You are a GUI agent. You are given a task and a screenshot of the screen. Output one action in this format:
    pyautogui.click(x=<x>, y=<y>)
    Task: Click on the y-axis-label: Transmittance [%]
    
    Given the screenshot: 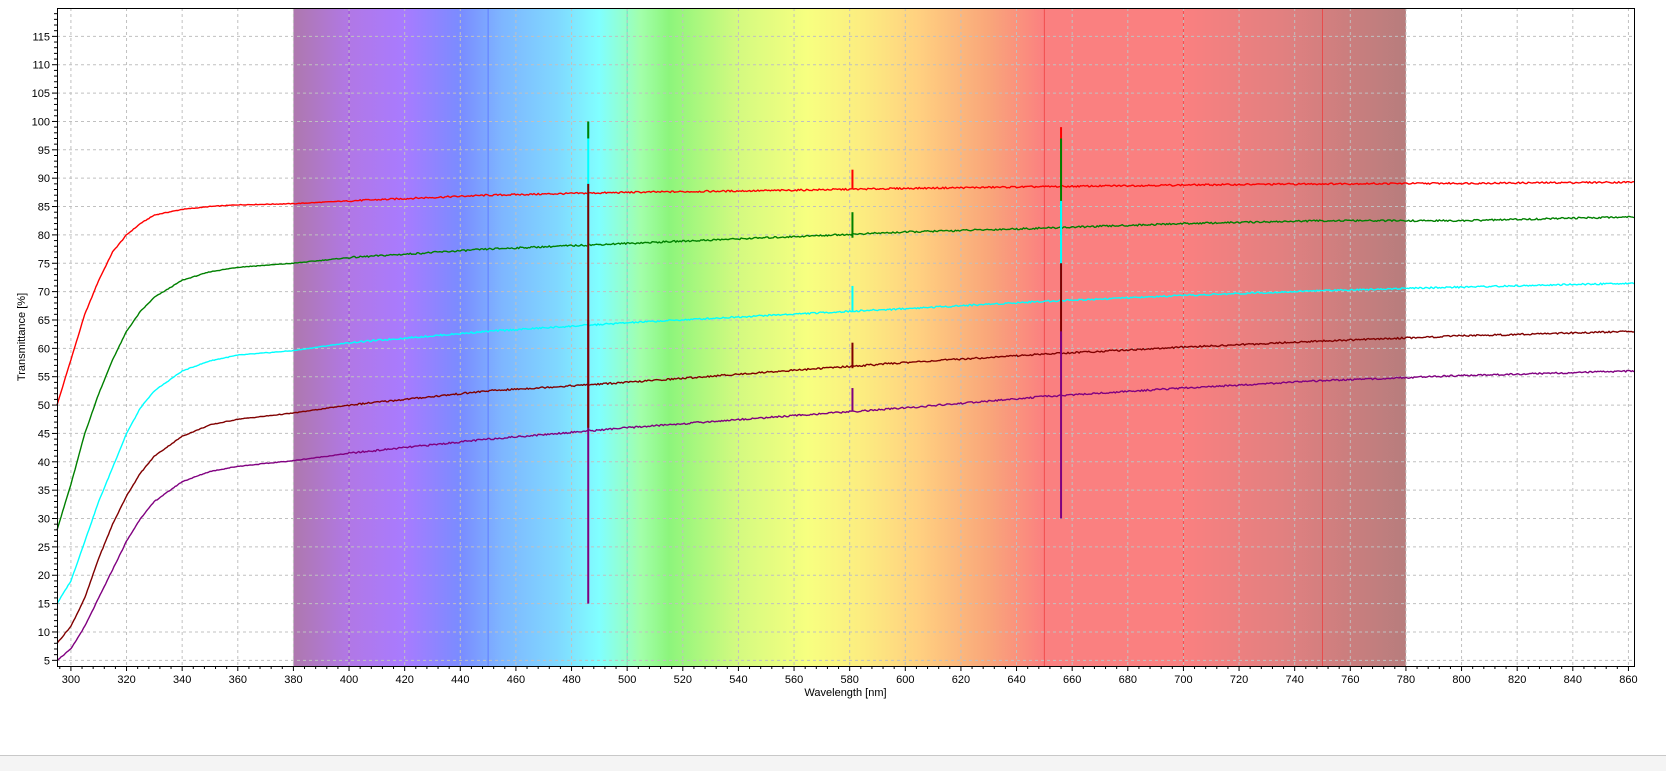 What is the action you would take?
    pyautogui.click(x=22, y=337)
    